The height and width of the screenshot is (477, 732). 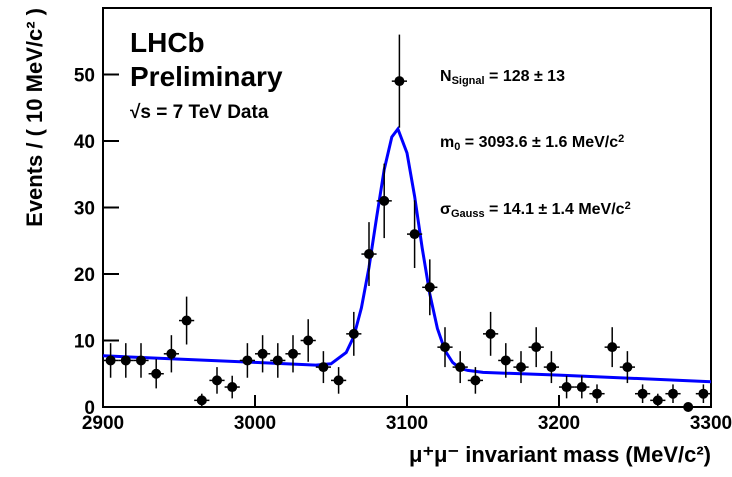 I want to click on y-tick-label: 20, so click(x=84, y=275).